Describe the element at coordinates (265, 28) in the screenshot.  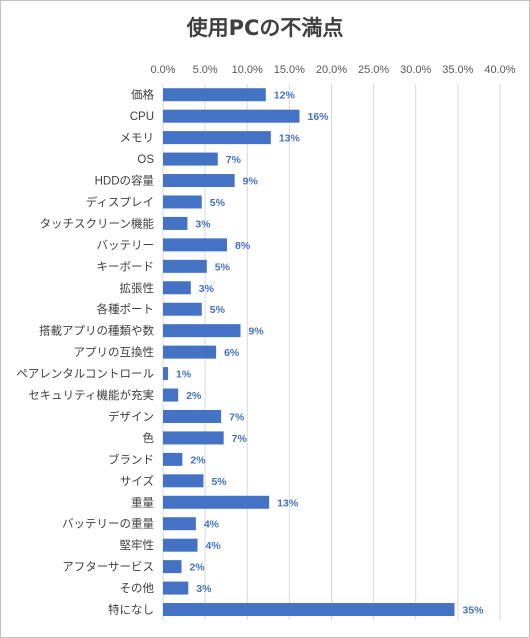
I see `chart-title: 使用PCの不満点` at that location.